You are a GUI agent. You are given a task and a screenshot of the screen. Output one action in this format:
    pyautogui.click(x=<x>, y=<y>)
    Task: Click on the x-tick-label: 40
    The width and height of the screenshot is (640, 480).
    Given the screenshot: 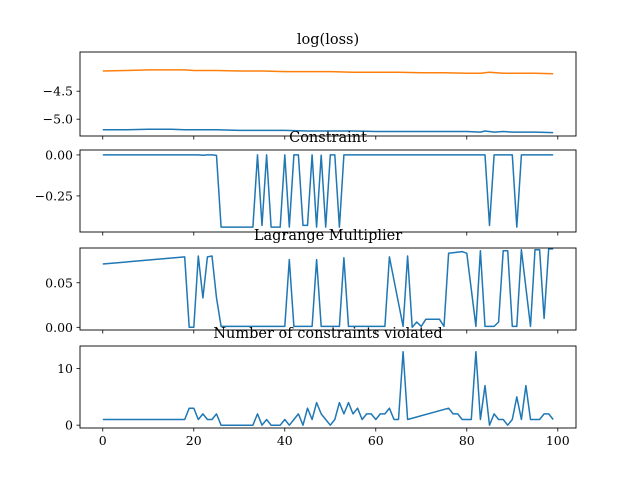 What is the action you would take?
    pyautogui.click(x=285, y=440)
    